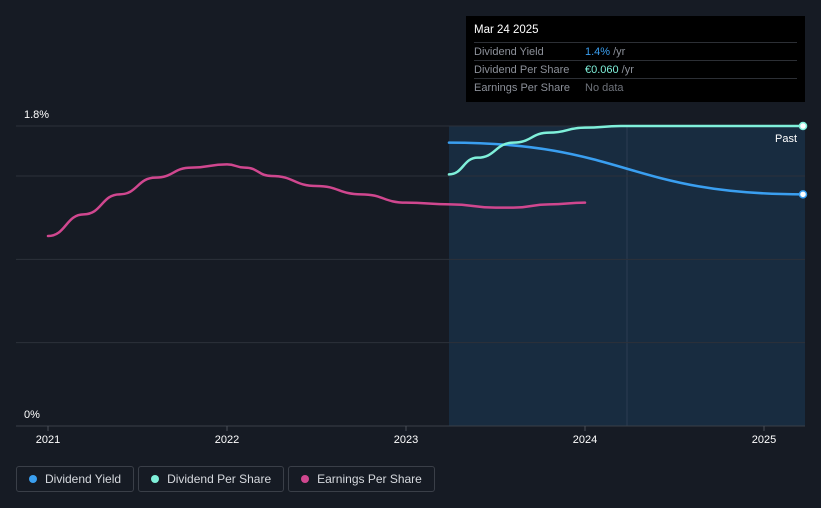 The height and width of the screenshot is (508, 821). Describe the element at coordinates (48, 440) in the screenshot. I see `x-tick-label: 2021` at that location.